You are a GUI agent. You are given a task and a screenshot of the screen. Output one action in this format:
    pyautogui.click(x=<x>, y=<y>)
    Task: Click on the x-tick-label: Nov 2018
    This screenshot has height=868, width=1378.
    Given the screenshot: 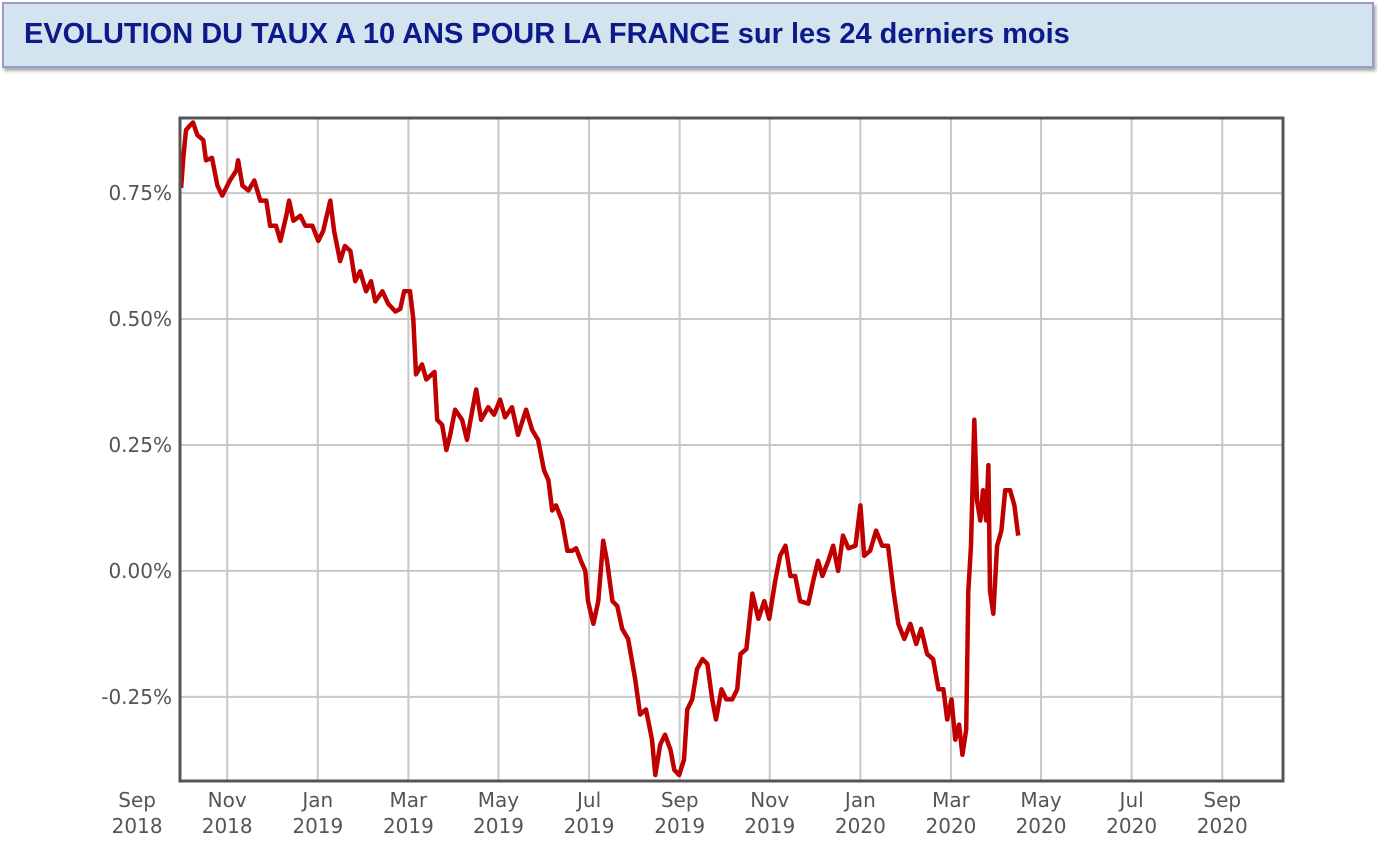 What is the action you would take?
    pyautogui.click(x=227, y=813)
    